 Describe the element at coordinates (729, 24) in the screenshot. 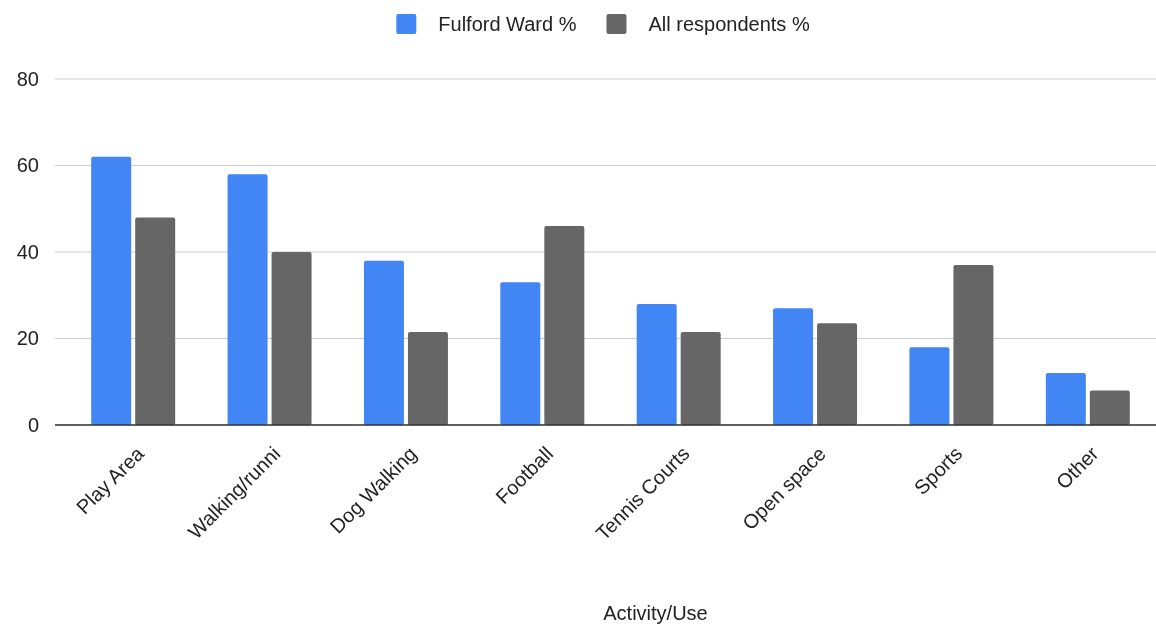

I see `legend-label: All respondents %` at that location.